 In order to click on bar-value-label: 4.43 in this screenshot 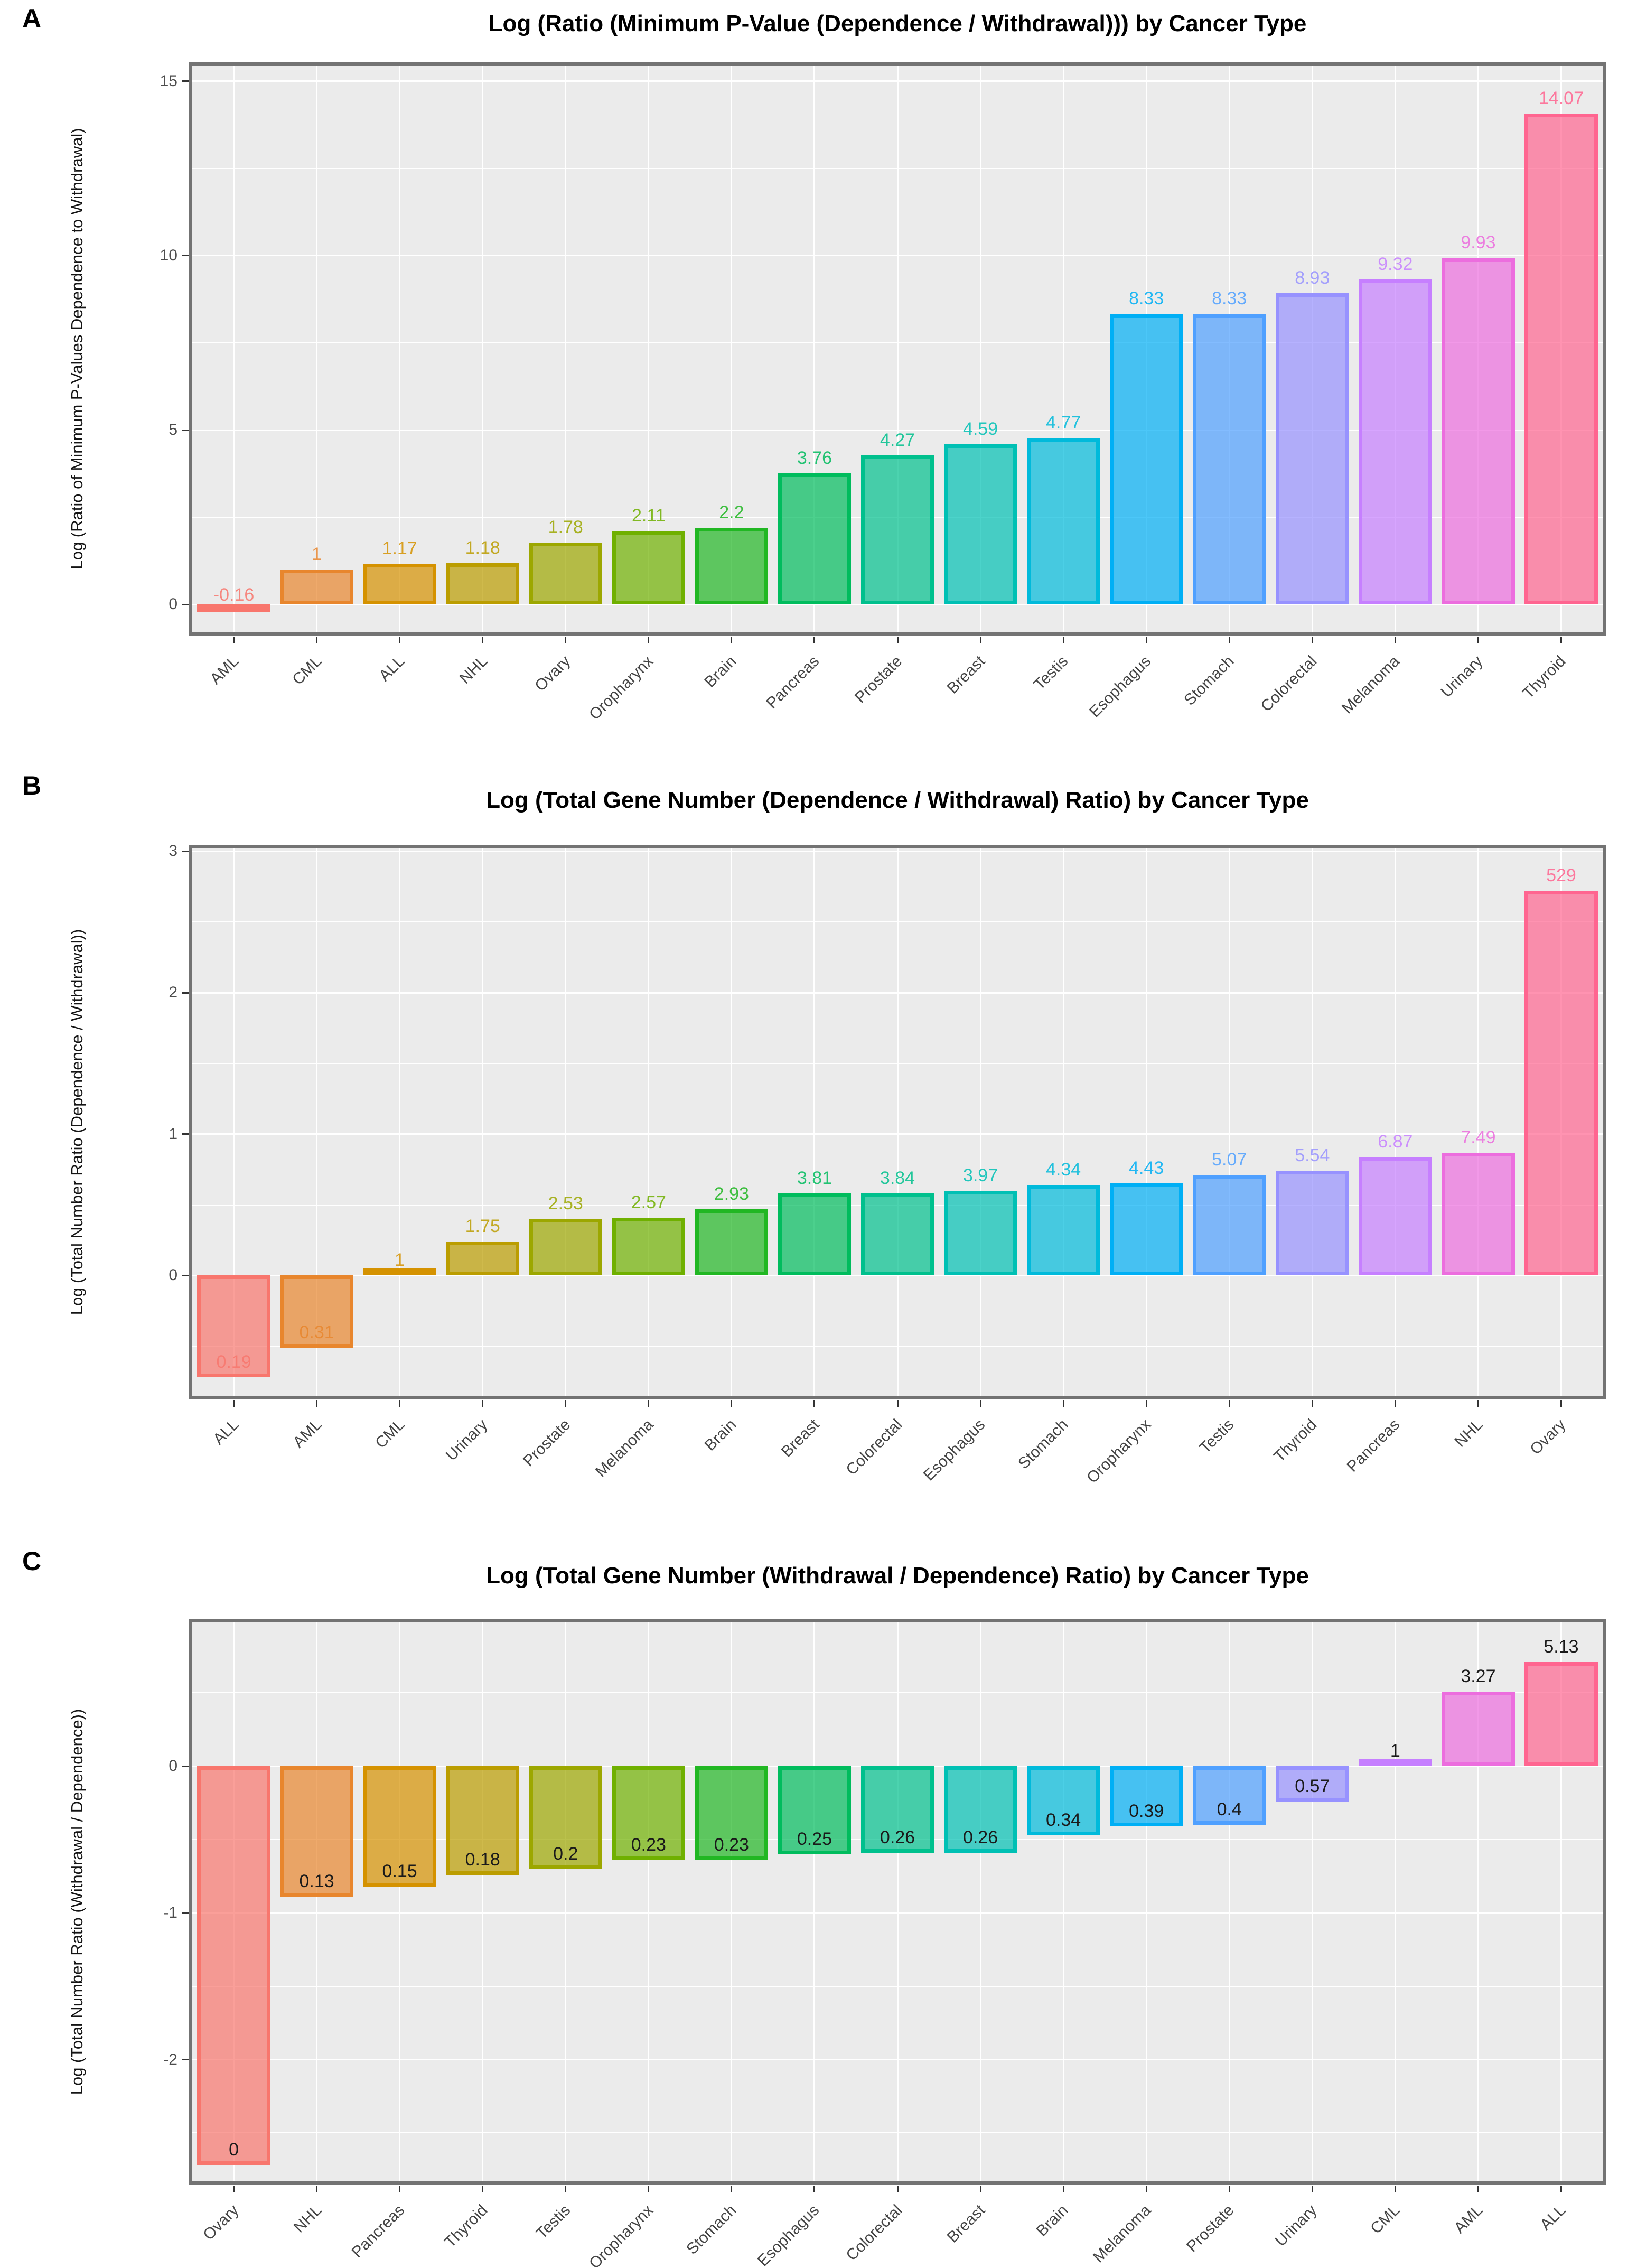, I will do `click(1146, 1168)`.